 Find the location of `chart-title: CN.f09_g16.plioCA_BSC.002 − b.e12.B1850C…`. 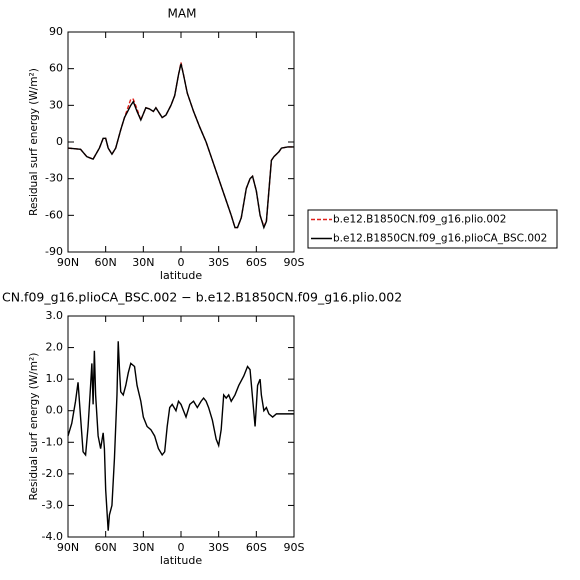

chart-title: CN.f09_g16.plioCA_BSC.002 − b.e12.B1850C… is located at coordinates (202, 297).